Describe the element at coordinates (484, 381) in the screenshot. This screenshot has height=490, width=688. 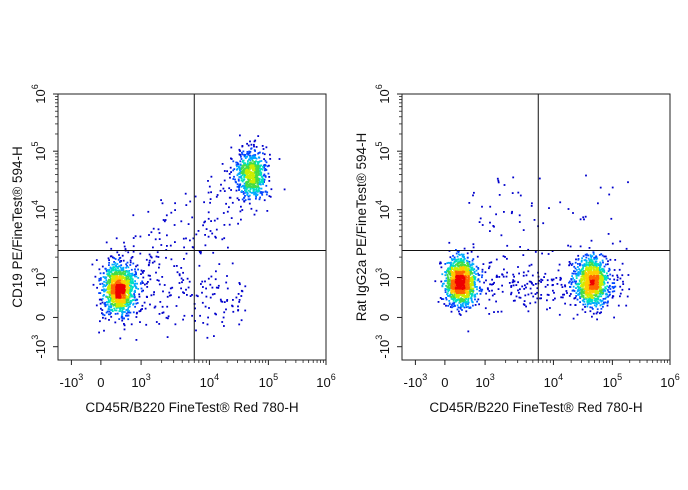
I see `x-tick-label: 10³` at that location.